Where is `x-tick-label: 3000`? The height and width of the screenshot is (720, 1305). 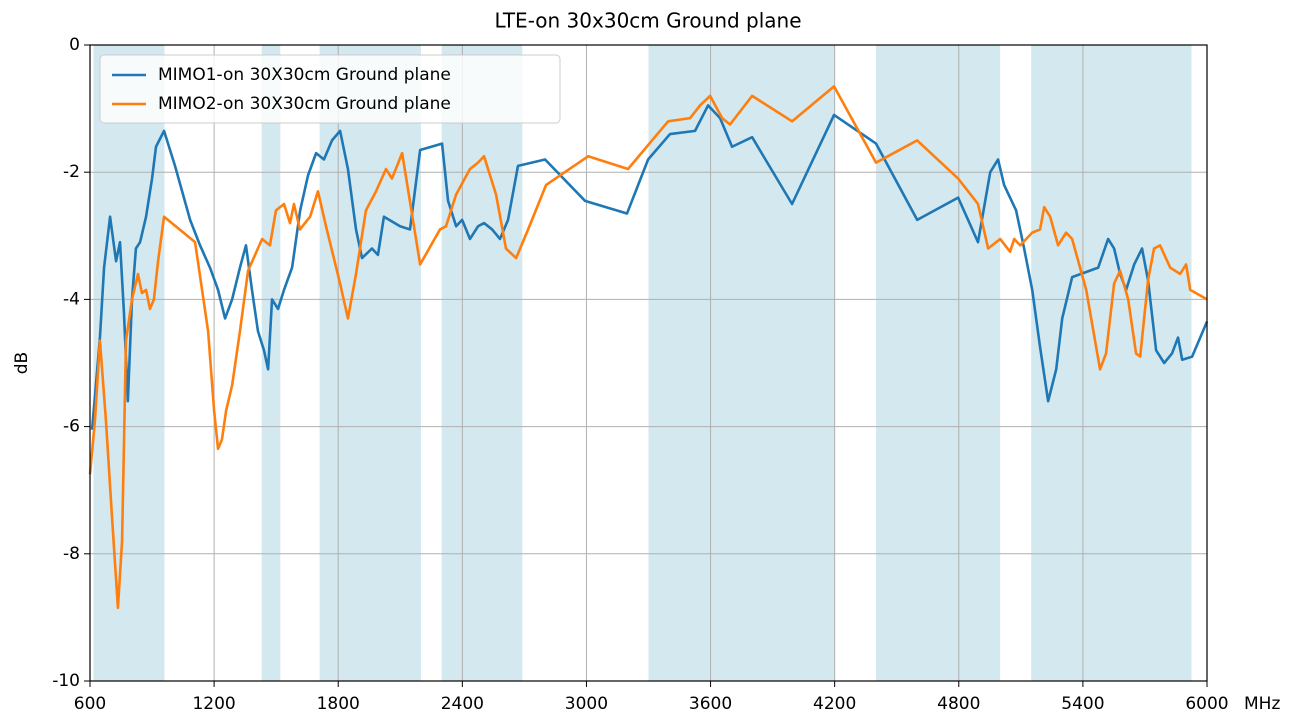 x-tick-label: 3000 is located at coordinates (586, 704).